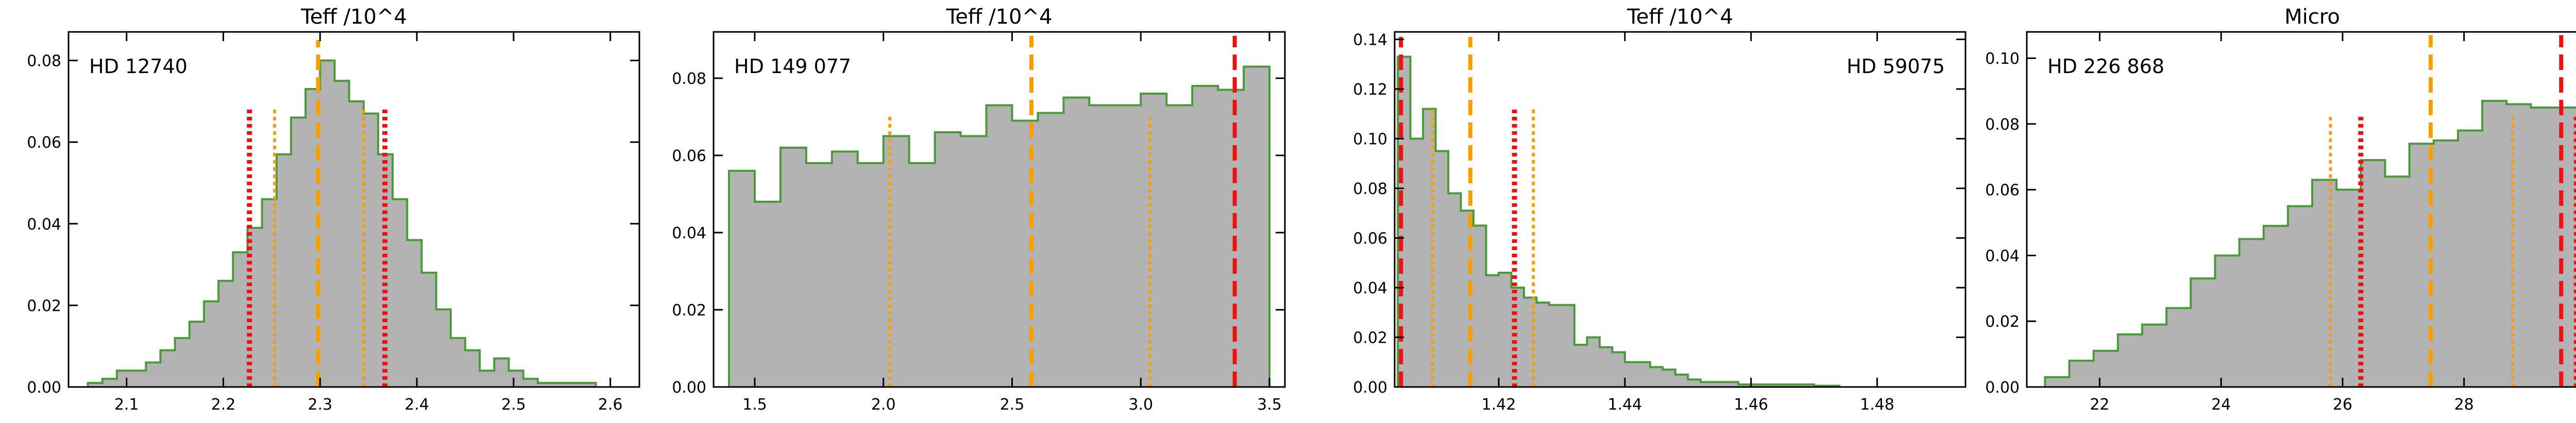 Image resolution: width=2576 pixels, height=423 pixels. What do you see at coordinates (2312, 17) in the screenshot?
I see `panel-title: Micro` at bounding box center [2312, 17].